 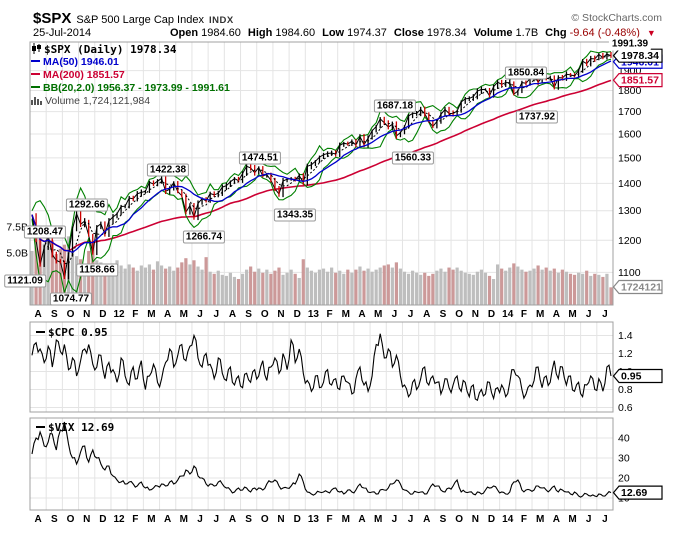 What do you see at coordinates (630, 184) in the screenshot?
I see `axis-tick-label: 1400` at bounding box center [630, 184].